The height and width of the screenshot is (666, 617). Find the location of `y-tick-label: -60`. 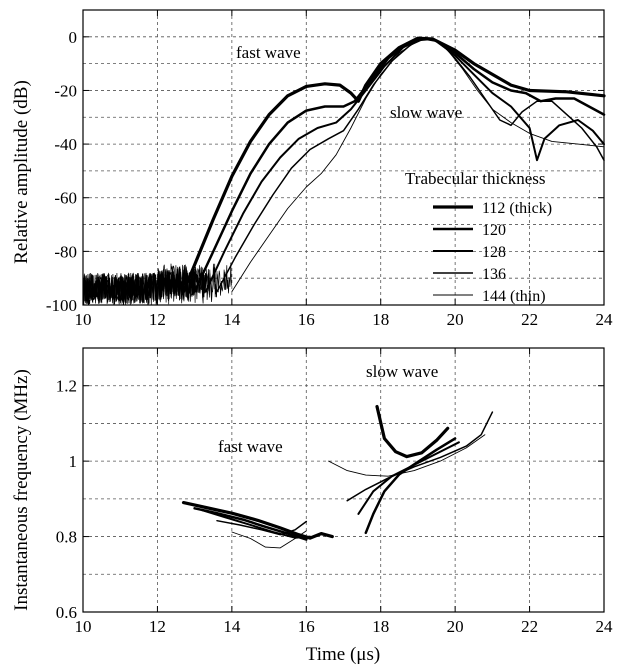

y-tick-label: -60 is located at coordinates (65, 198).